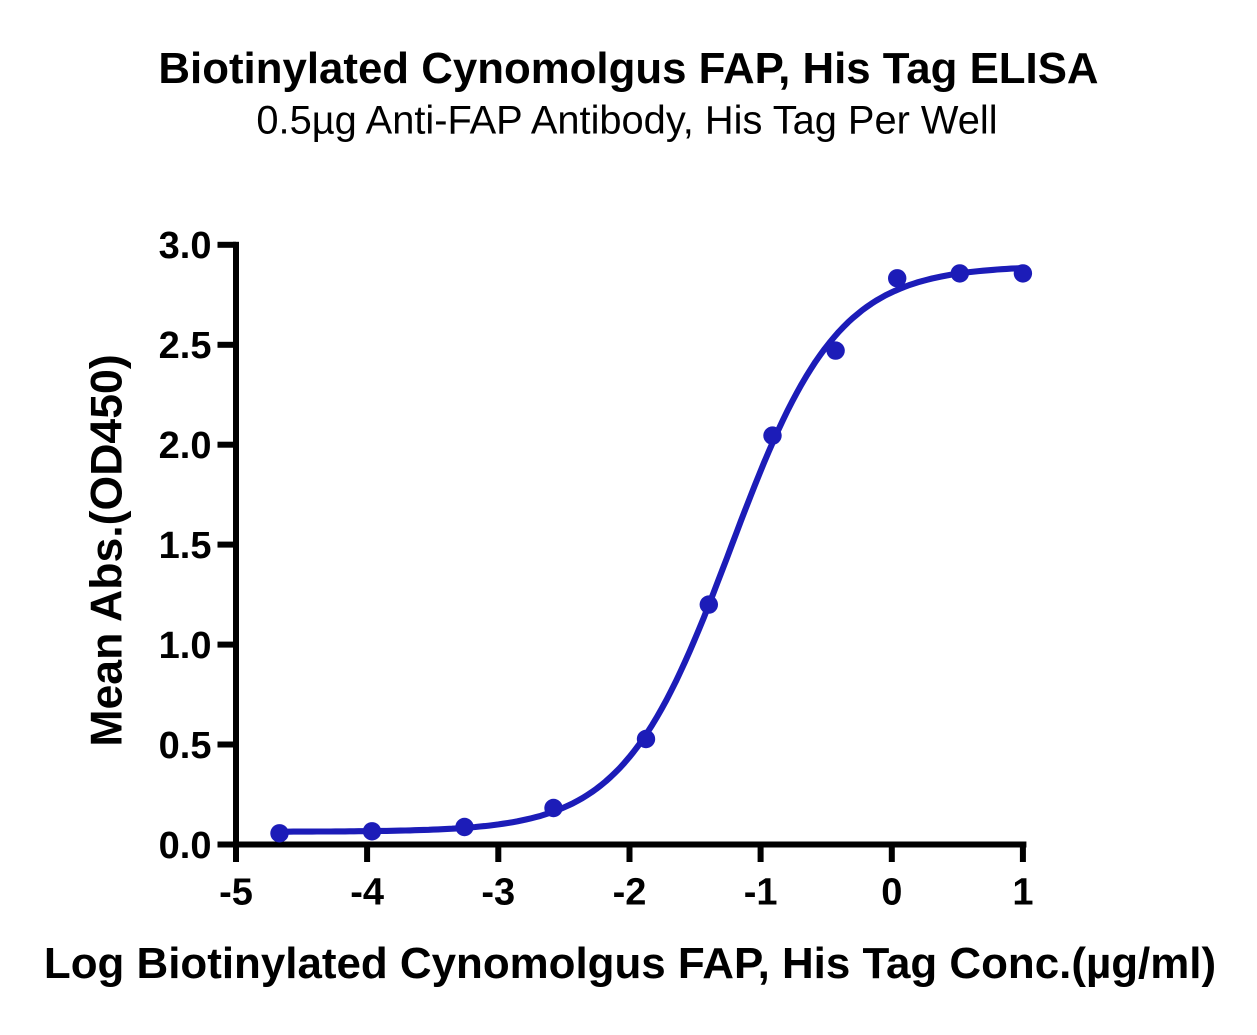 This screenshot has width=1257, height=1035. I want to click on svg-text: 1.0, so click(185, 646).